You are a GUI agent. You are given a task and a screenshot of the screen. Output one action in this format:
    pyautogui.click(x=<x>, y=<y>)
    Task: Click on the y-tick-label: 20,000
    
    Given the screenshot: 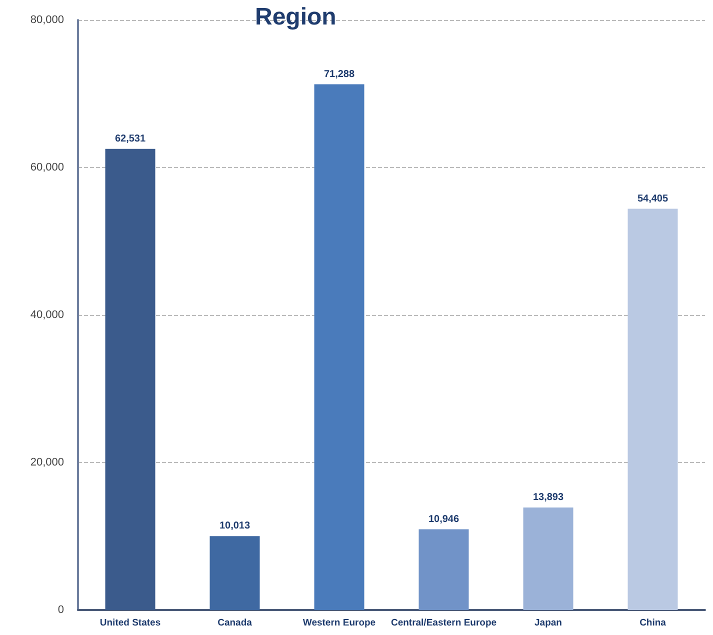 What is the action you would take?
    pyautogui.click(x=47, y=462)
    